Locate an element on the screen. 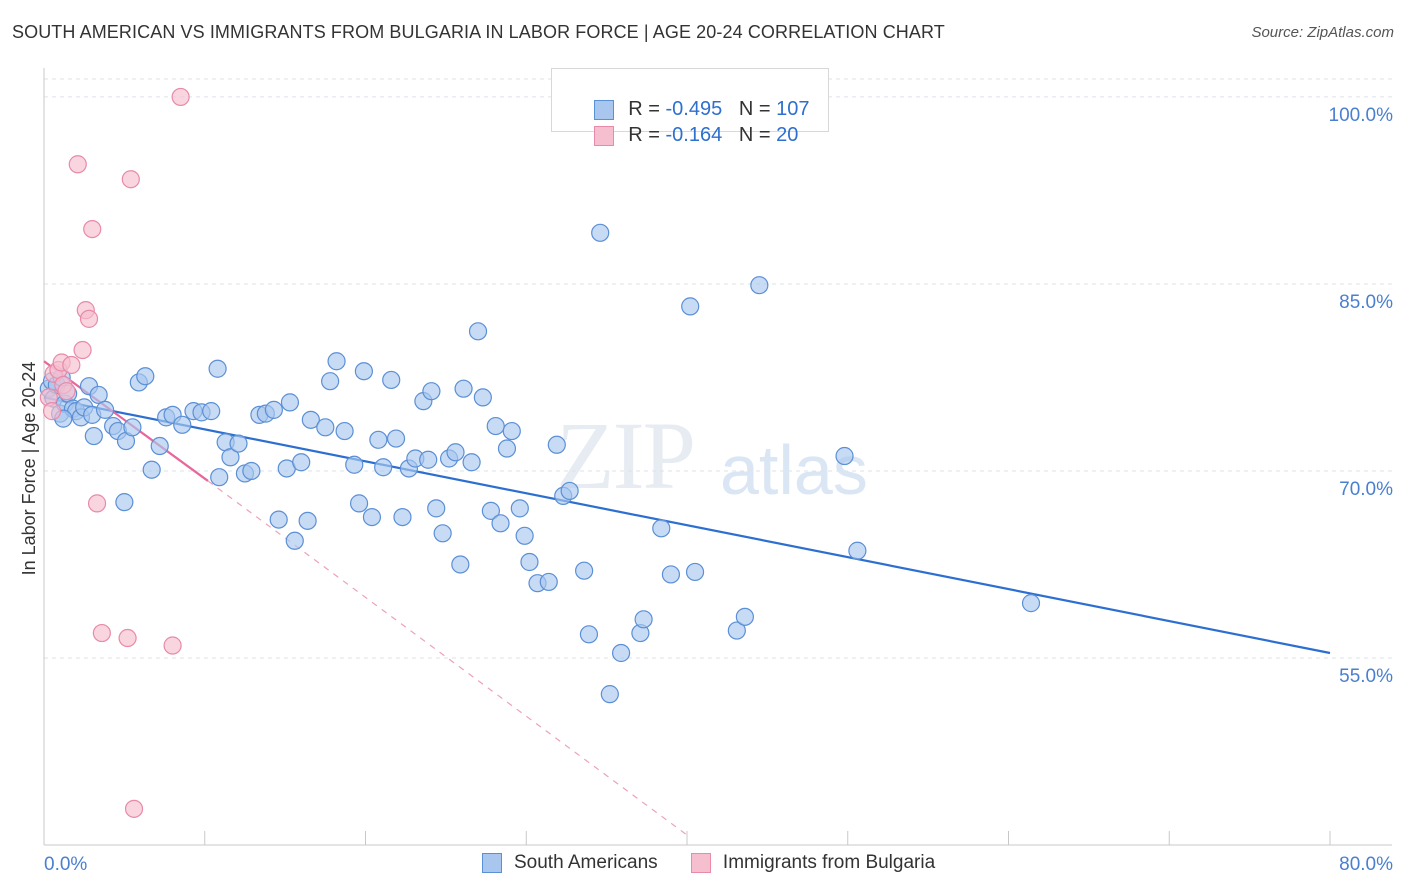  y-tick-label: 85.0% is located at coordinates (1366, 302).